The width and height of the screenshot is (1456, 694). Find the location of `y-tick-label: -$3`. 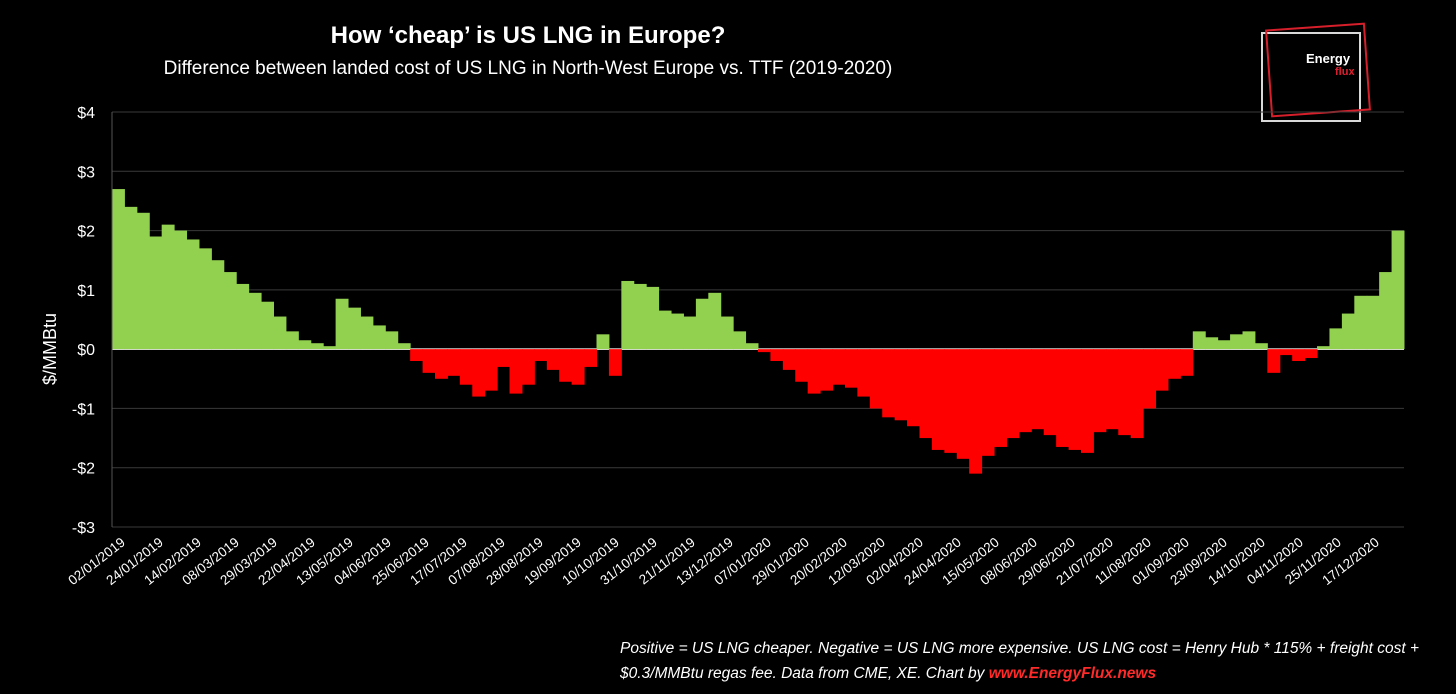

y-tick-label: -$3 is located at coordinates (83, 528).